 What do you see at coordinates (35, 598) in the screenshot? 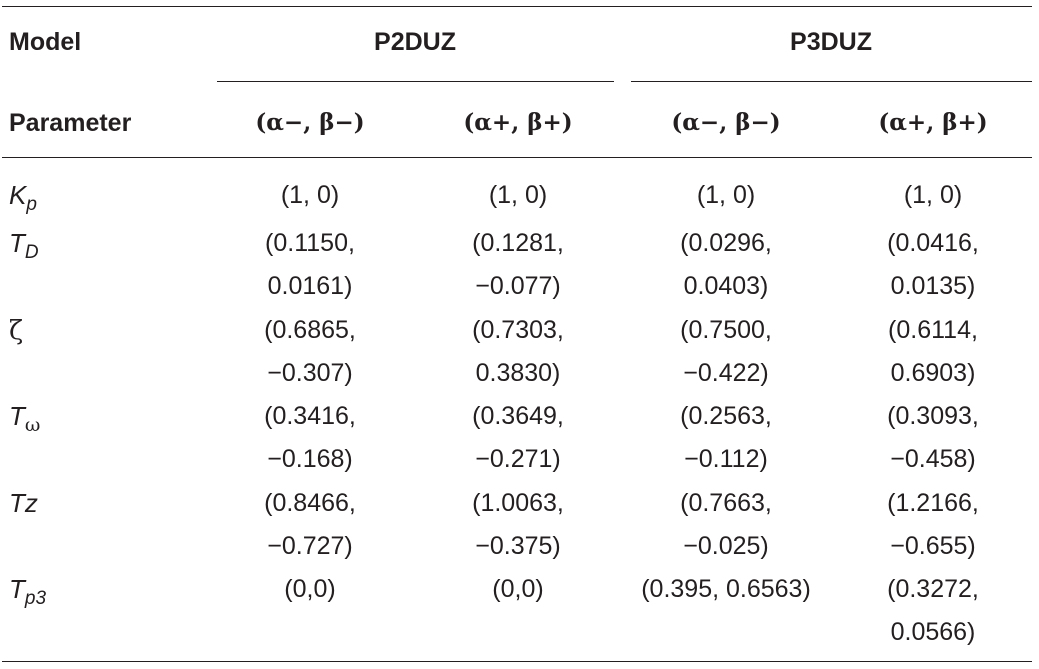
I see `parameter-subscript: p3` at bounding box center [35, 598].